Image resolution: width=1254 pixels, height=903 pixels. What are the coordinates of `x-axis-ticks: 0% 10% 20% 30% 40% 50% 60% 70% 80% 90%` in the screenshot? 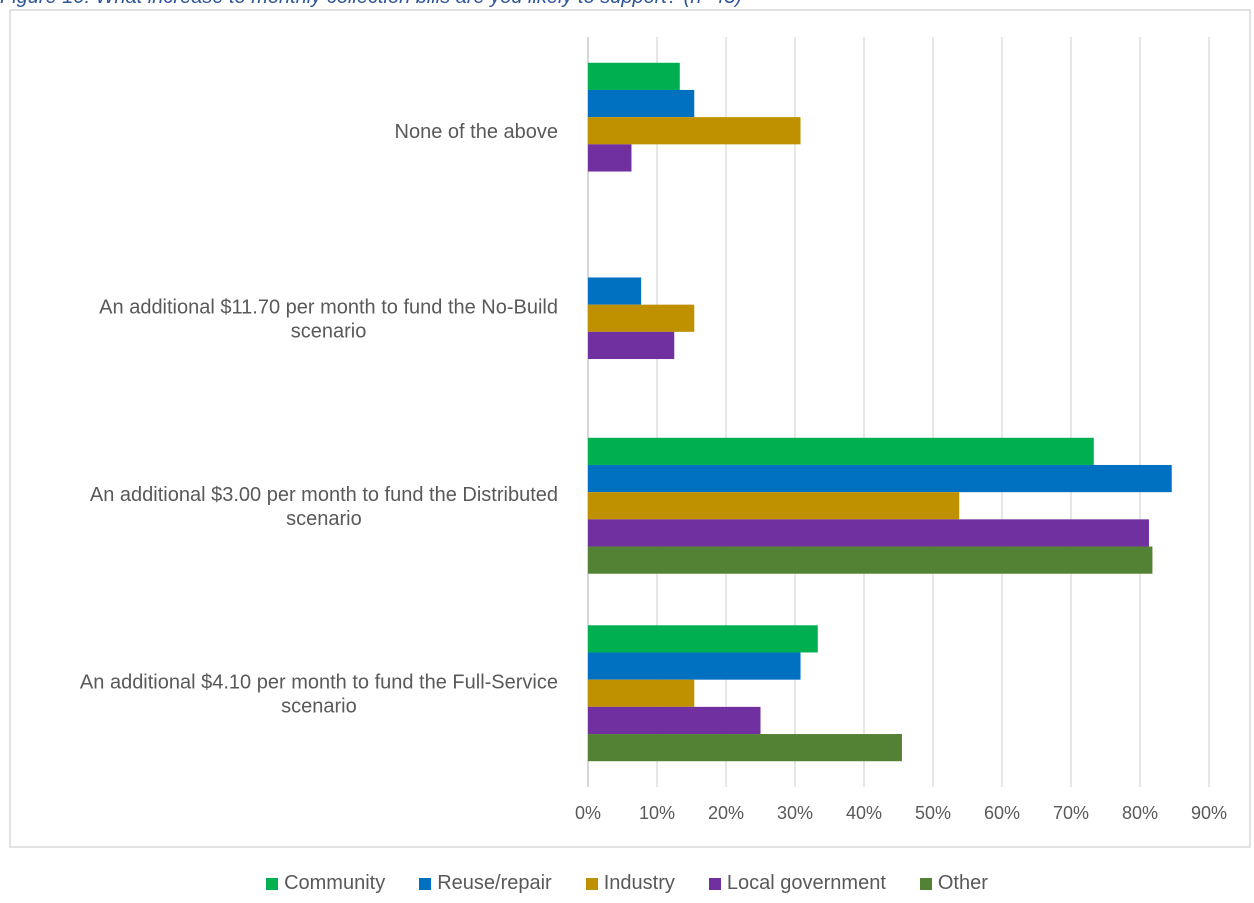 It's located at (901, 813).